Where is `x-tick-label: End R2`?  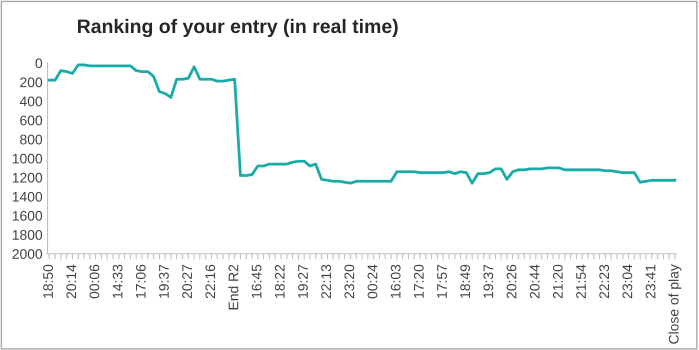 x-tick-label: End R2 is located at coordinates (233, 287).